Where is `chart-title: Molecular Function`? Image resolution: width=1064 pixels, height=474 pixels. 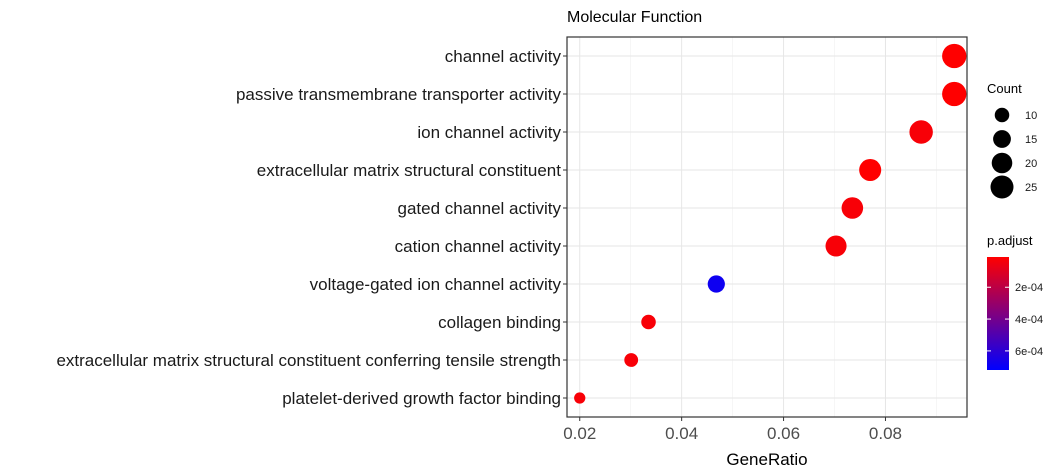 chart-title: Molecular Function is located at coordinates (634, 17).